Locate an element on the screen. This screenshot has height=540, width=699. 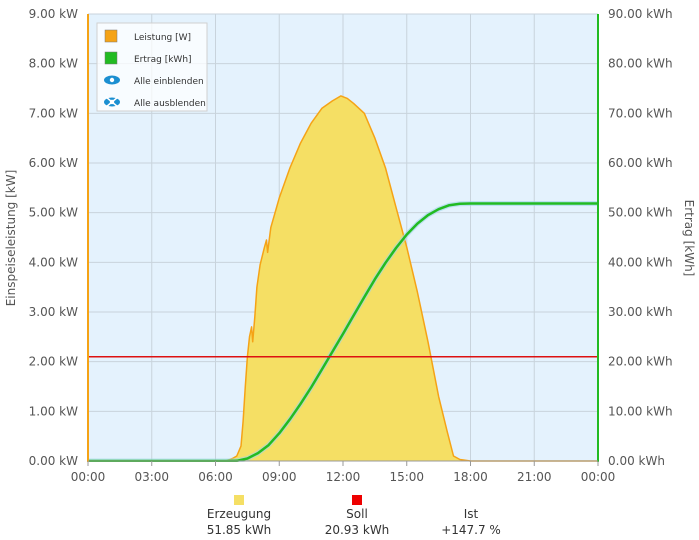
legend-label: Alle einblenden is located at coordinates (169, 82).